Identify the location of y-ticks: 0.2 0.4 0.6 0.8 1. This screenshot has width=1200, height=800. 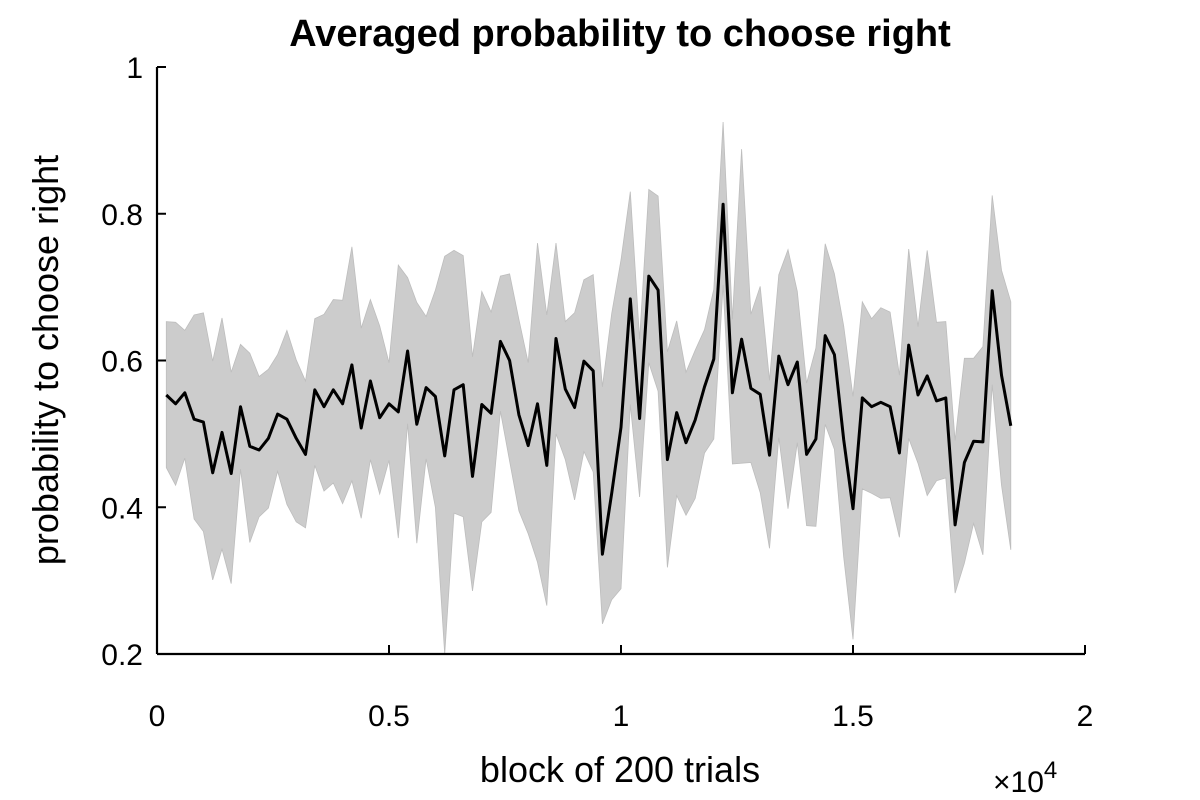
(133, 362).